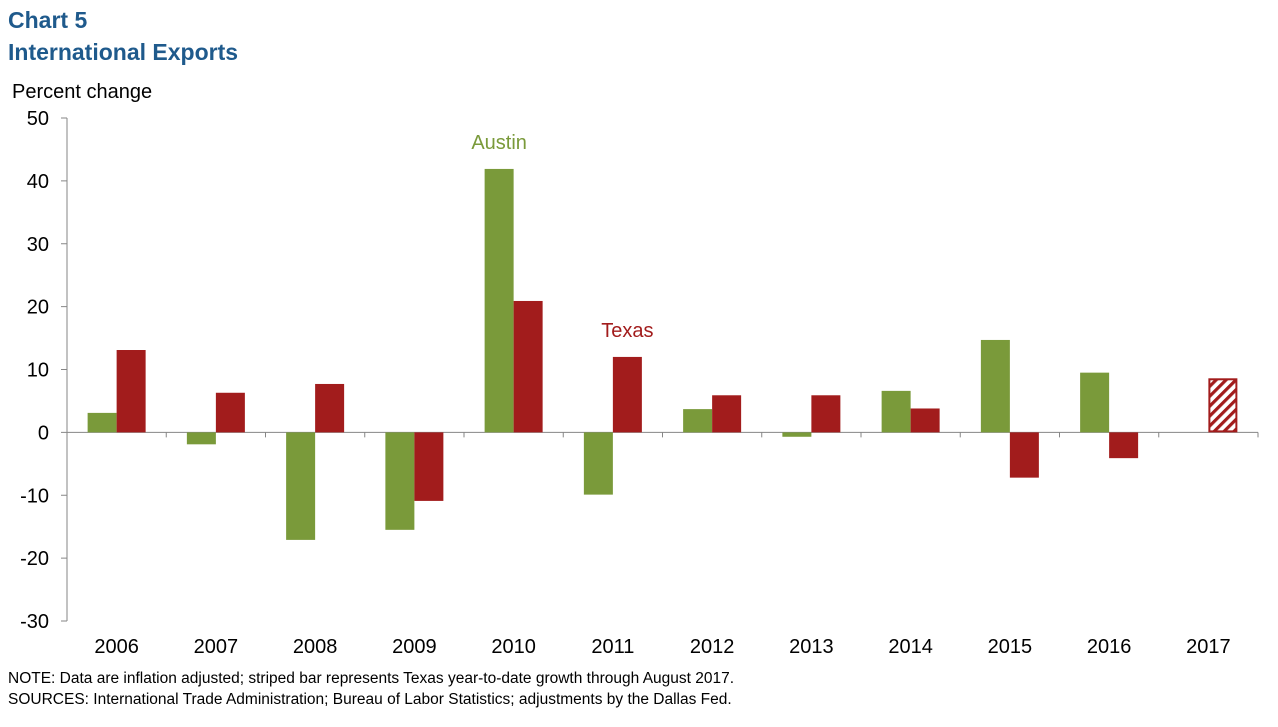 The width and height of the screenshot is (1278, 727). I want to click on y-tick-label: 20, so click(38, 308).